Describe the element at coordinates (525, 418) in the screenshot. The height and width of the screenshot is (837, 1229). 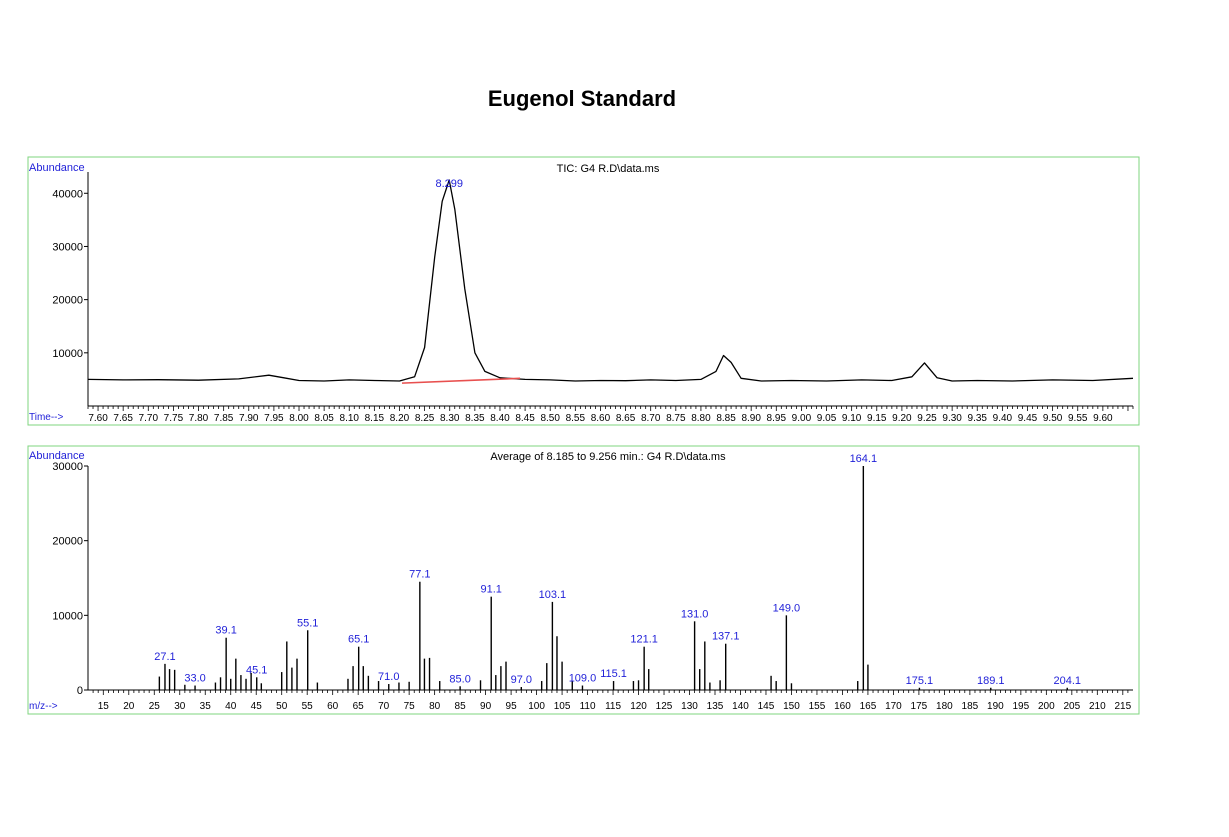
I see `tic-x-tick-label: 8.45` at that location.